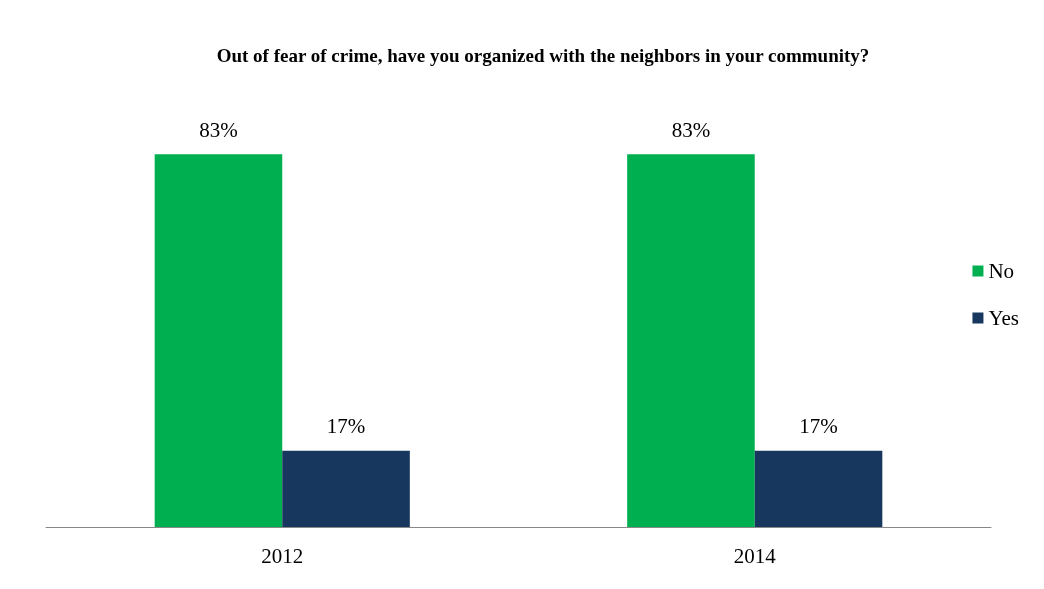  Describe the element at coordinates (543, 55) in the screenshot. I see `chart-title: Out of fear of crime, have you organized with the neighbors in your community?` at that location.